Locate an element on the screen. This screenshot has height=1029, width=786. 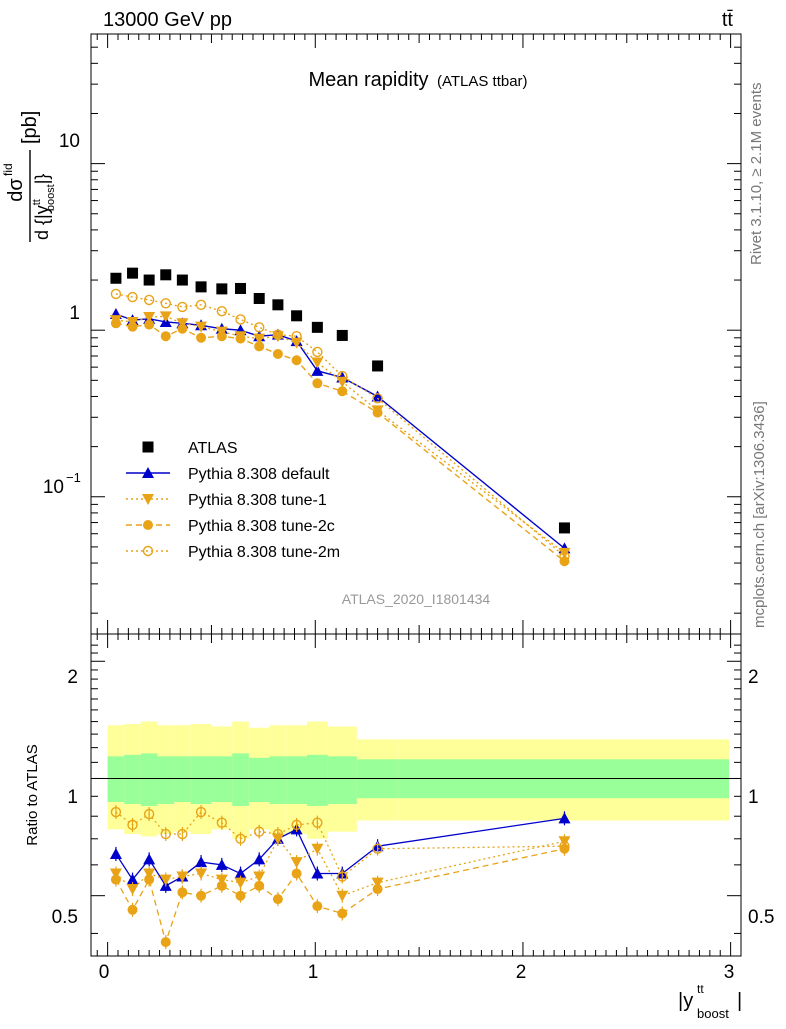
header-right: tt̄ is located at coordinates (728, 20).